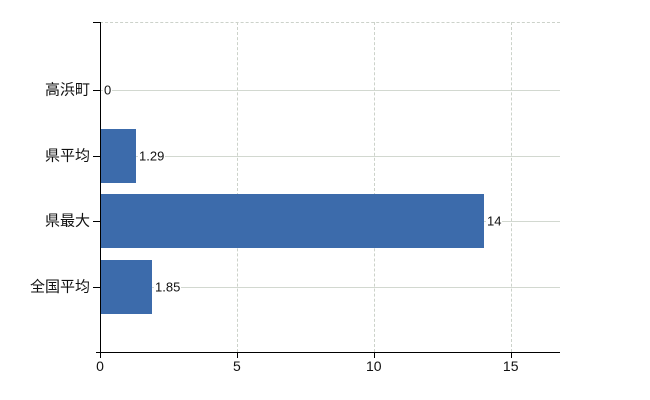 The width and height of the screenshot is (650, 400). What do you see at coordinates (67, 90) in the screenshot?
I see `category-label: 高浜町` at bounding box center [67, 90].